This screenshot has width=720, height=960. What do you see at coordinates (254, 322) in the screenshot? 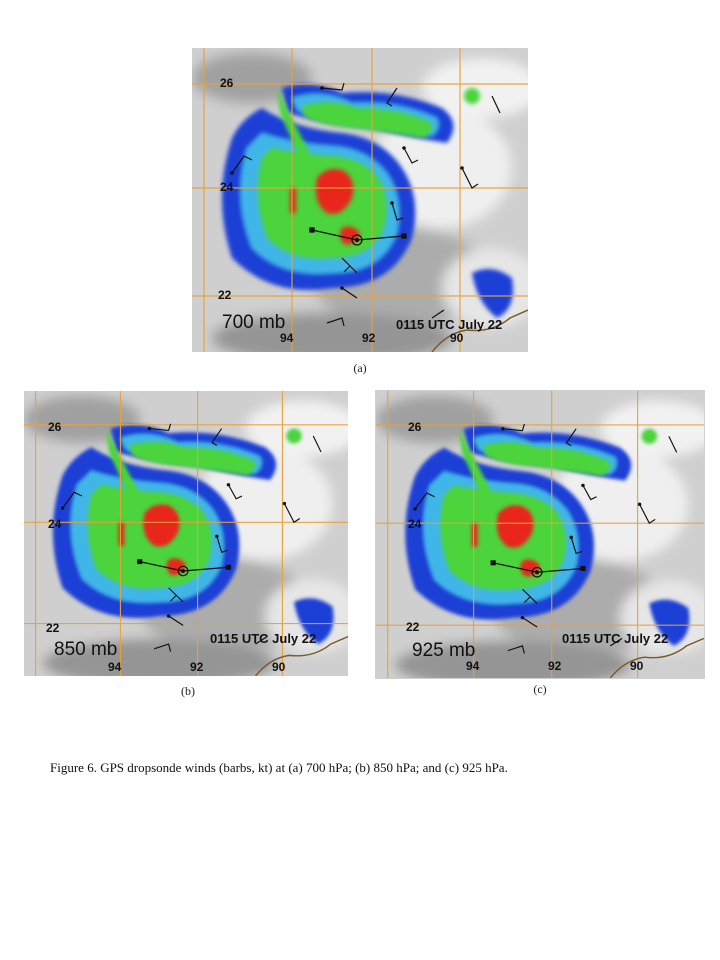
I see `pressure-level-label: 700 mb` at bounding box center [254, 322].